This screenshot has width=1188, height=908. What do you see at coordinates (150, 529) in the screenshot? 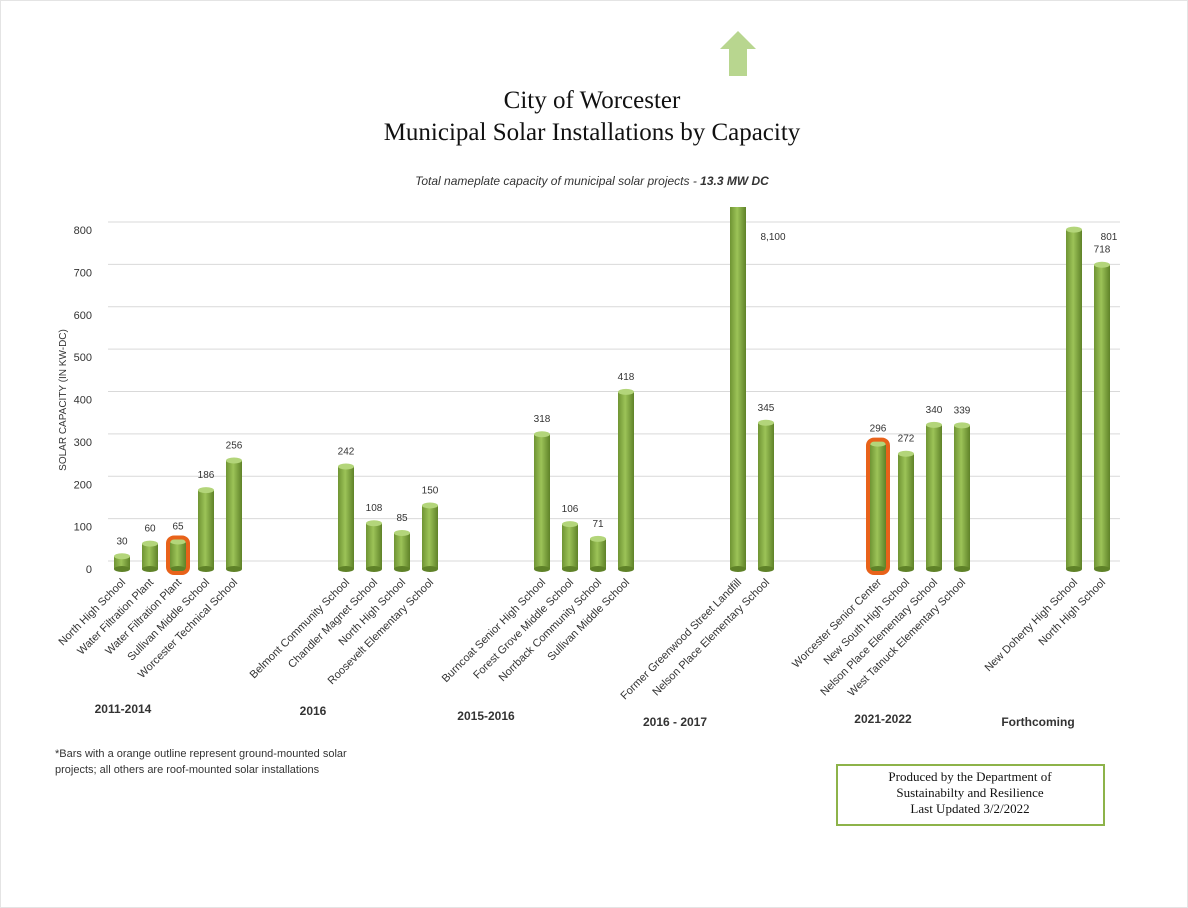
I see `value-label: 60` at bounding box center [150, 529].